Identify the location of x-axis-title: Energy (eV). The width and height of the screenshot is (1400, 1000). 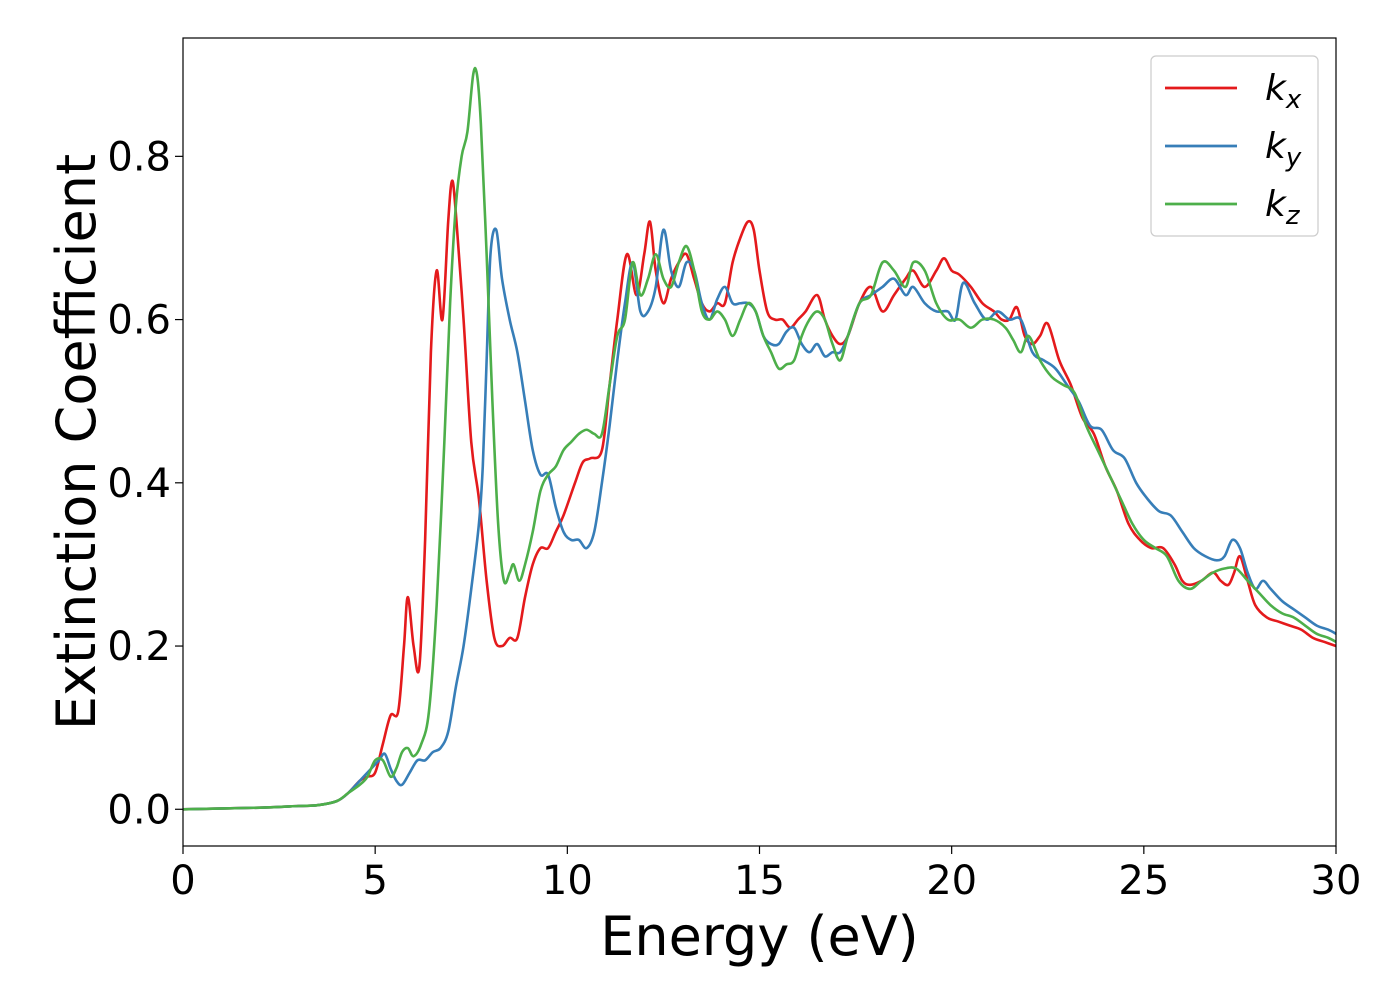
(759, 936).